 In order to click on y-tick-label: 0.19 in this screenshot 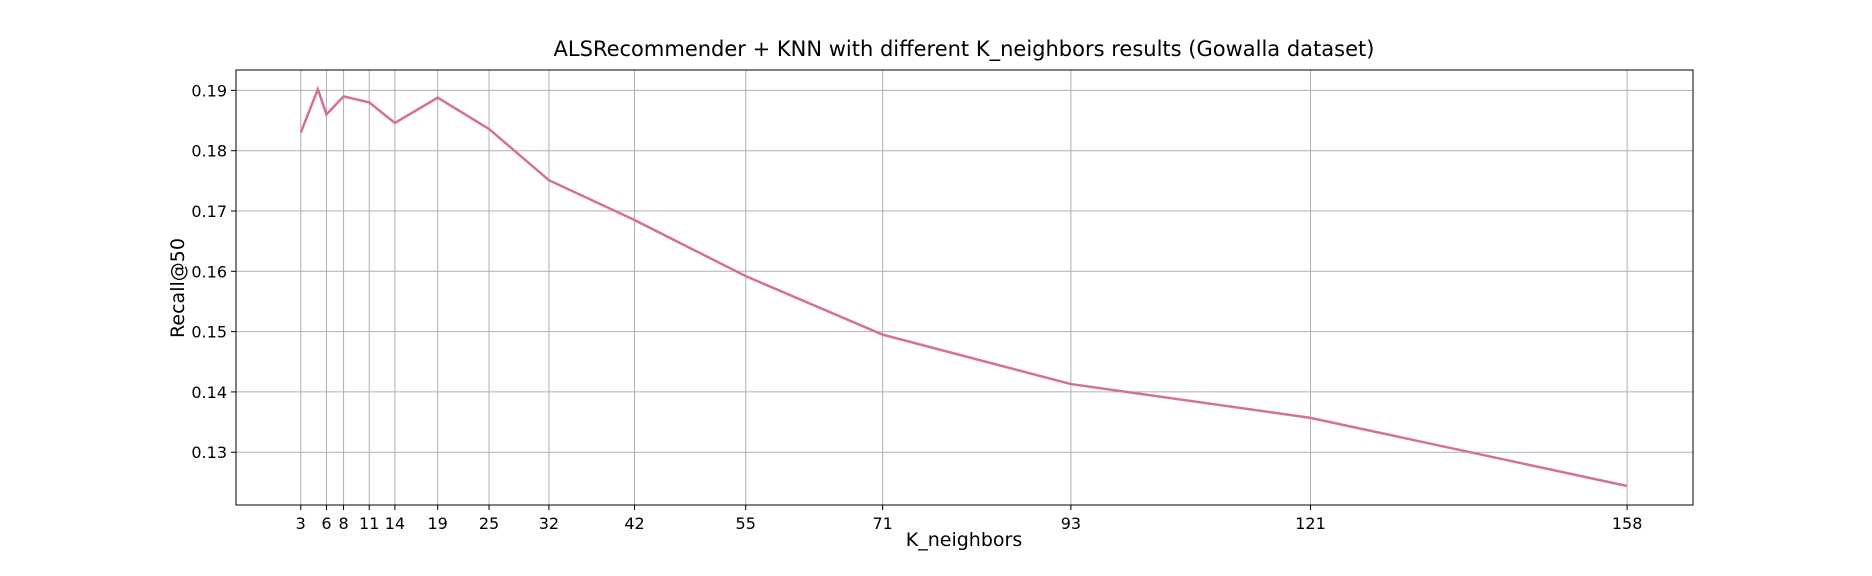, I will do `click(209, 90)`.